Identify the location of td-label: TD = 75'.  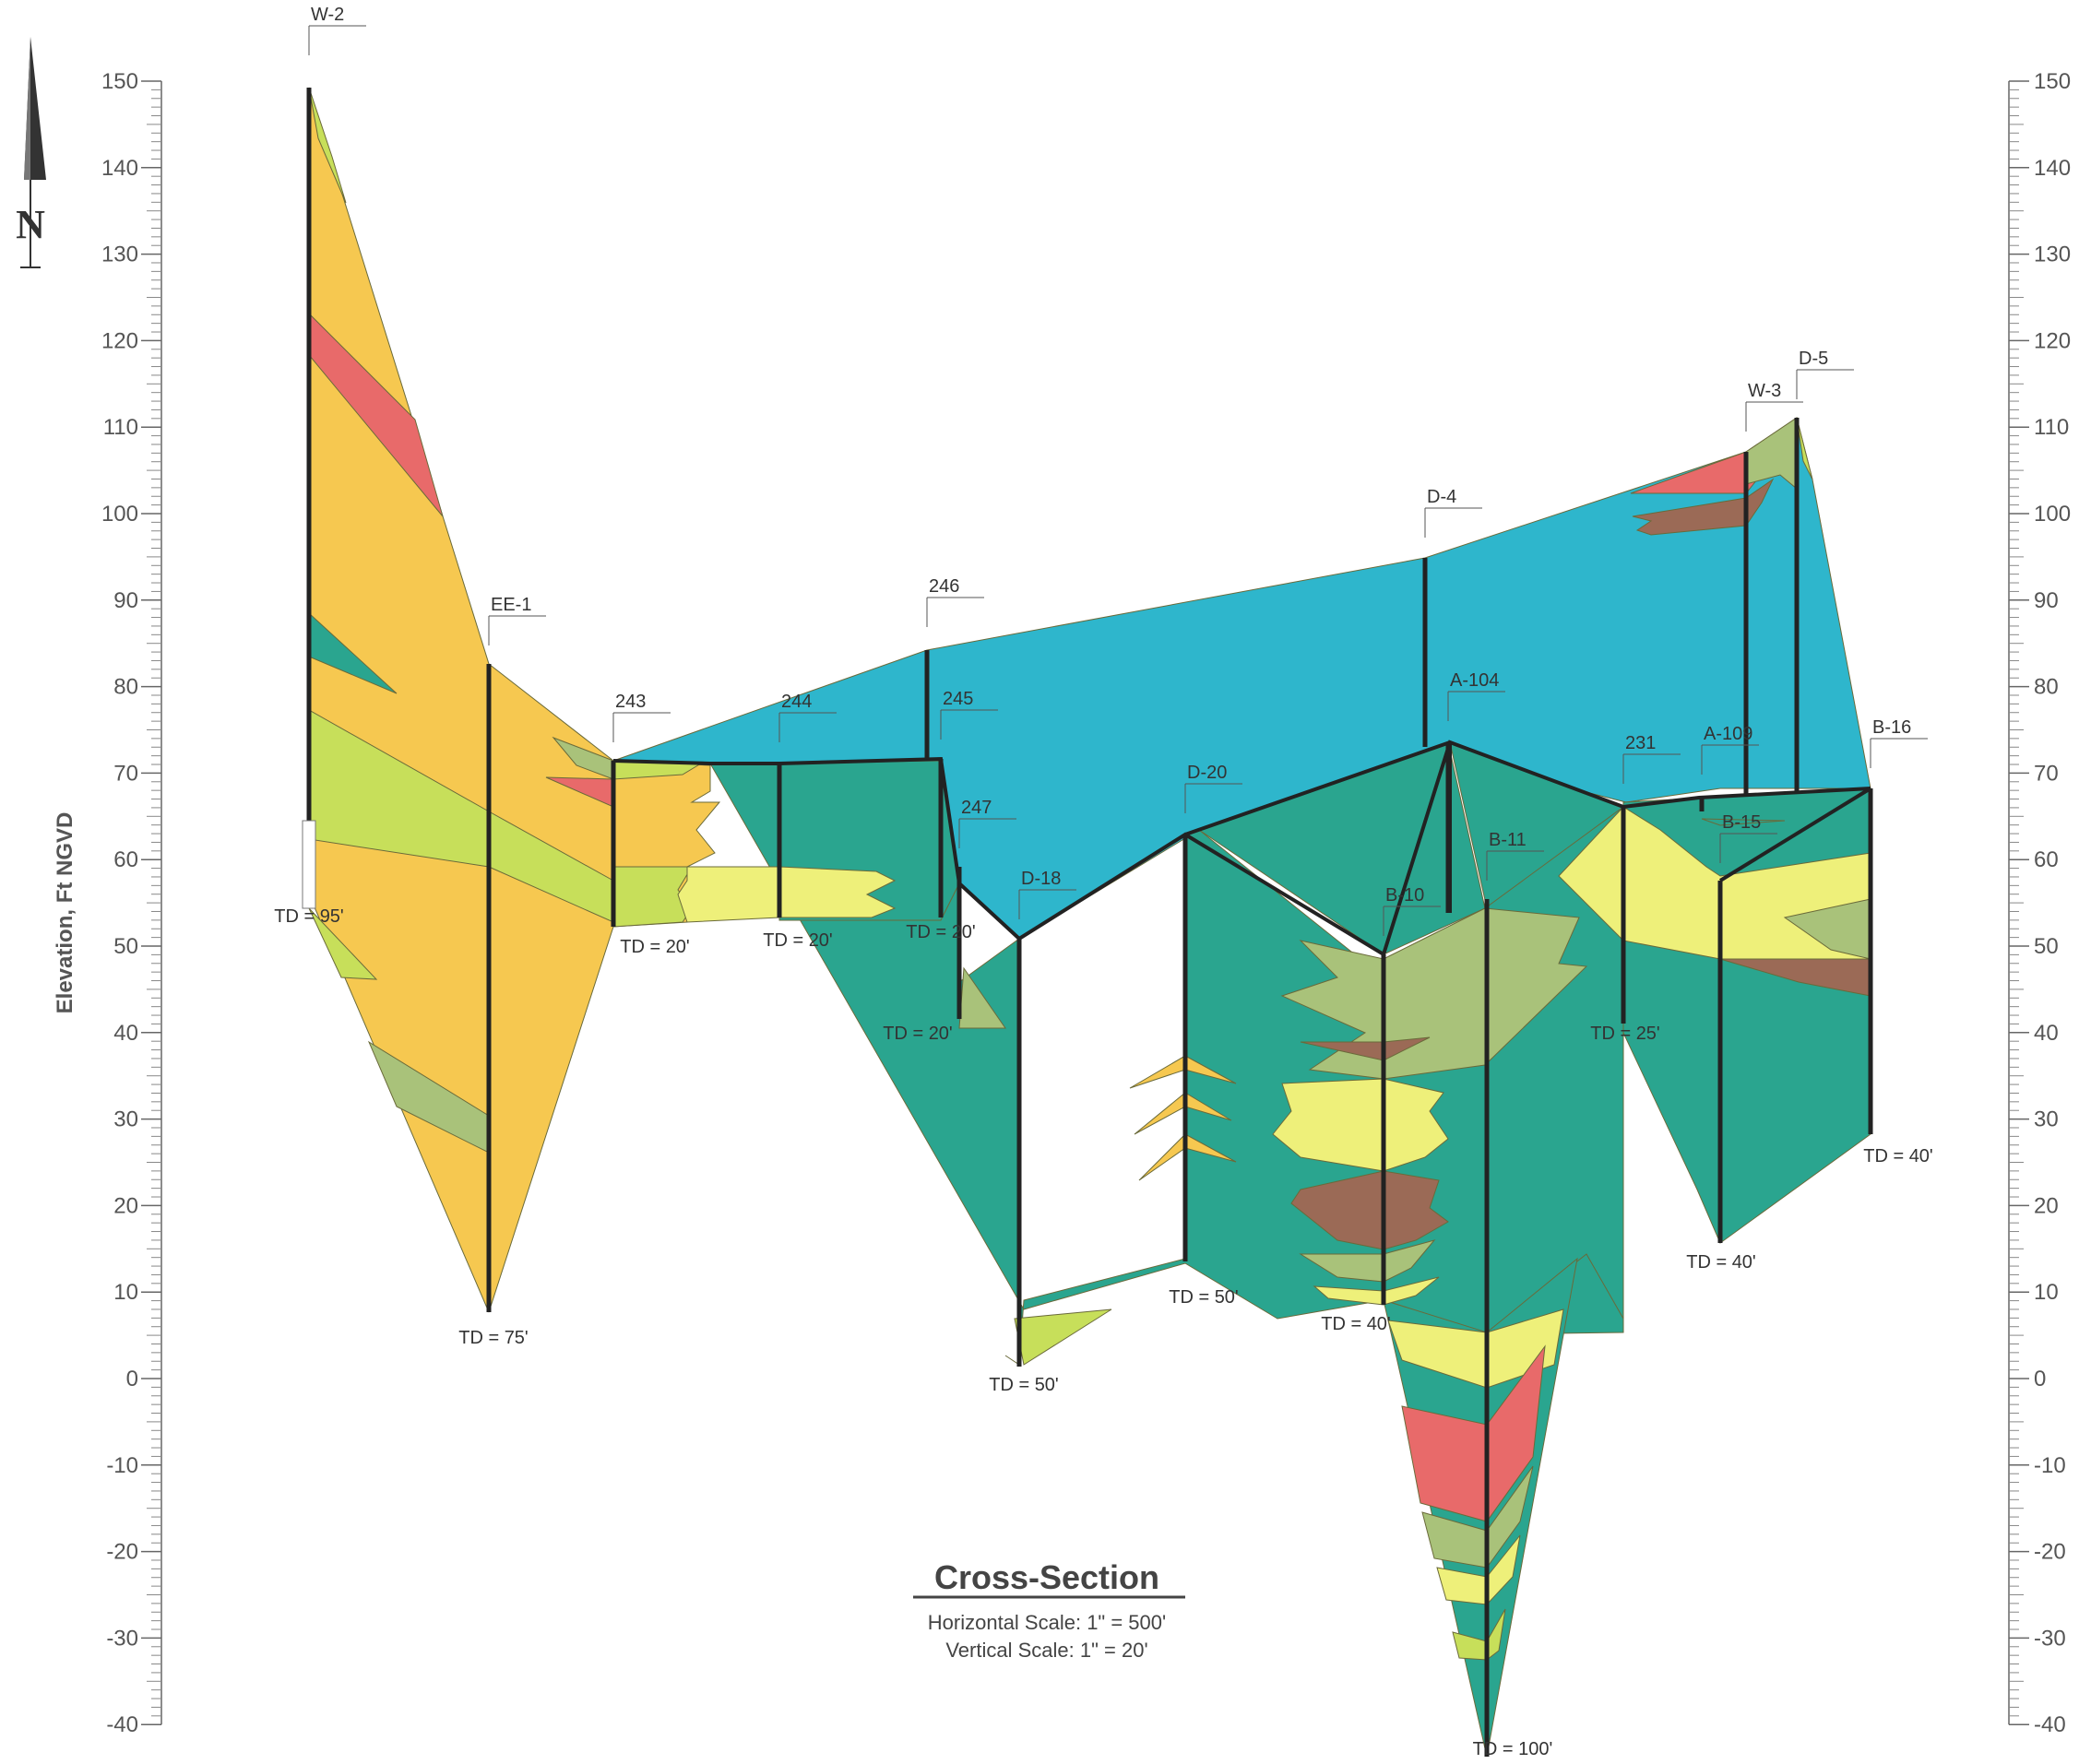
(493, 1338).